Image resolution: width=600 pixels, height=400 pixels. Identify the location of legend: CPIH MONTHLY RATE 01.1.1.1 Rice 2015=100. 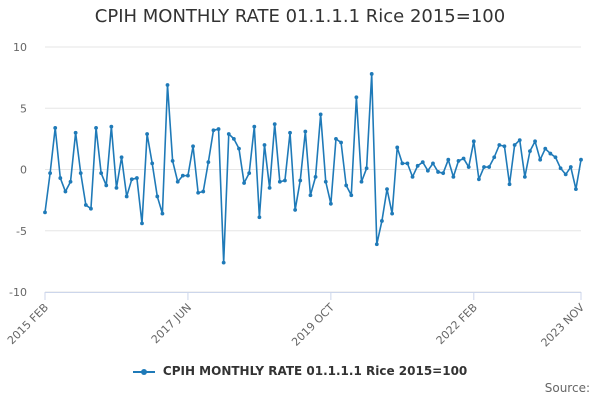
(300, 371).